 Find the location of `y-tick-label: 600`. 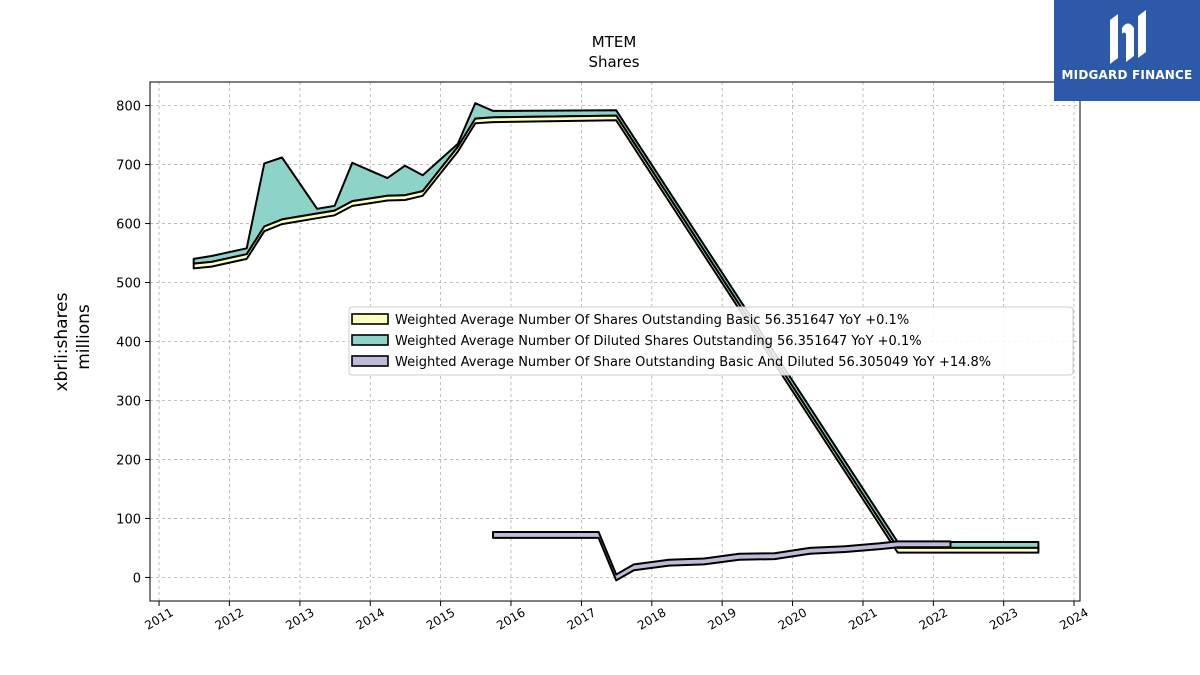

y-tick-label: 600 is located at coordinates (128, 225).